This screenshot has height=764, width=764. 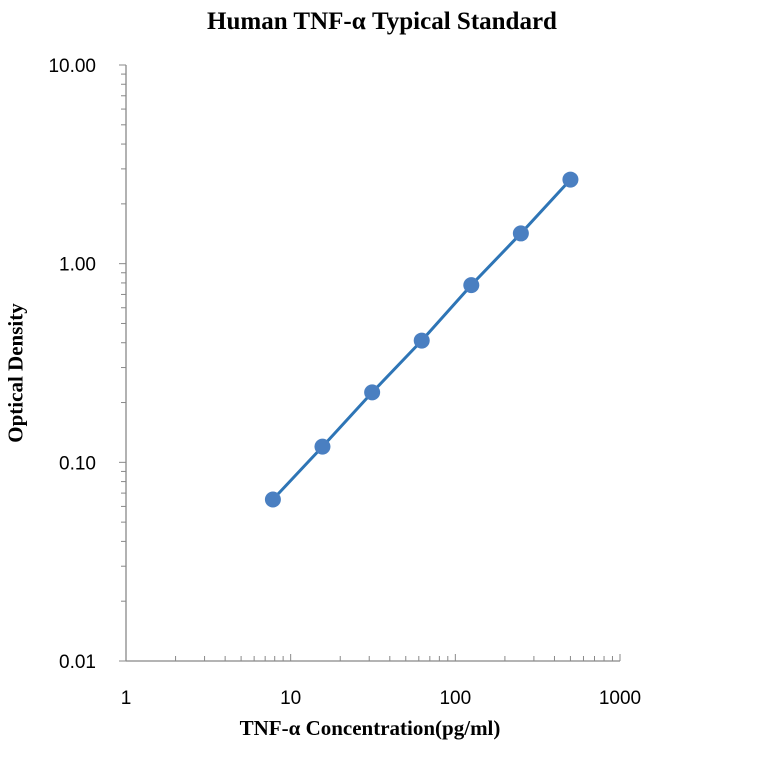 I want to click on y-tick-label: 10.00, so click(x=72, y=66).